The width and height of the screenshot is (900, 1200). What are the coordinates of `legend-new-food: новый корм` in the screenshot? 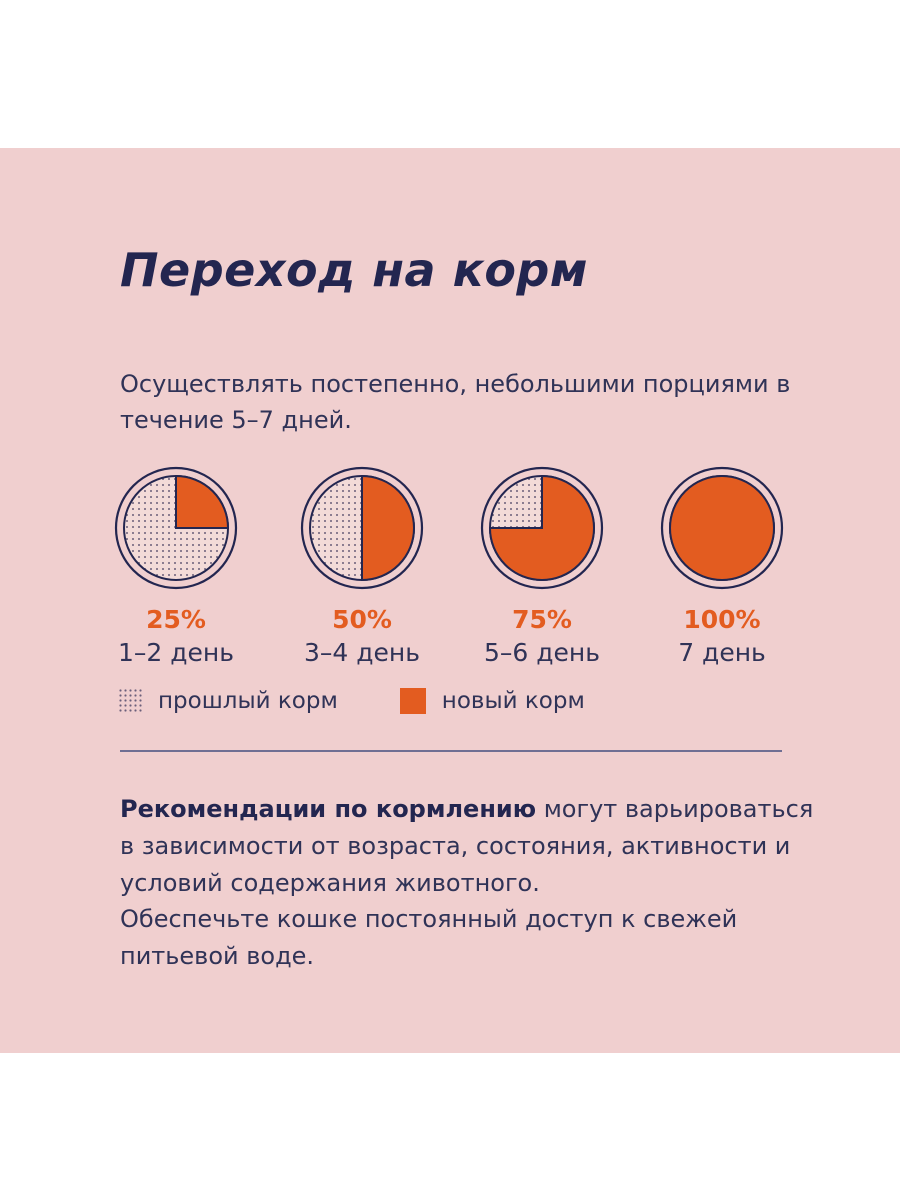 It's located at (492, 701).